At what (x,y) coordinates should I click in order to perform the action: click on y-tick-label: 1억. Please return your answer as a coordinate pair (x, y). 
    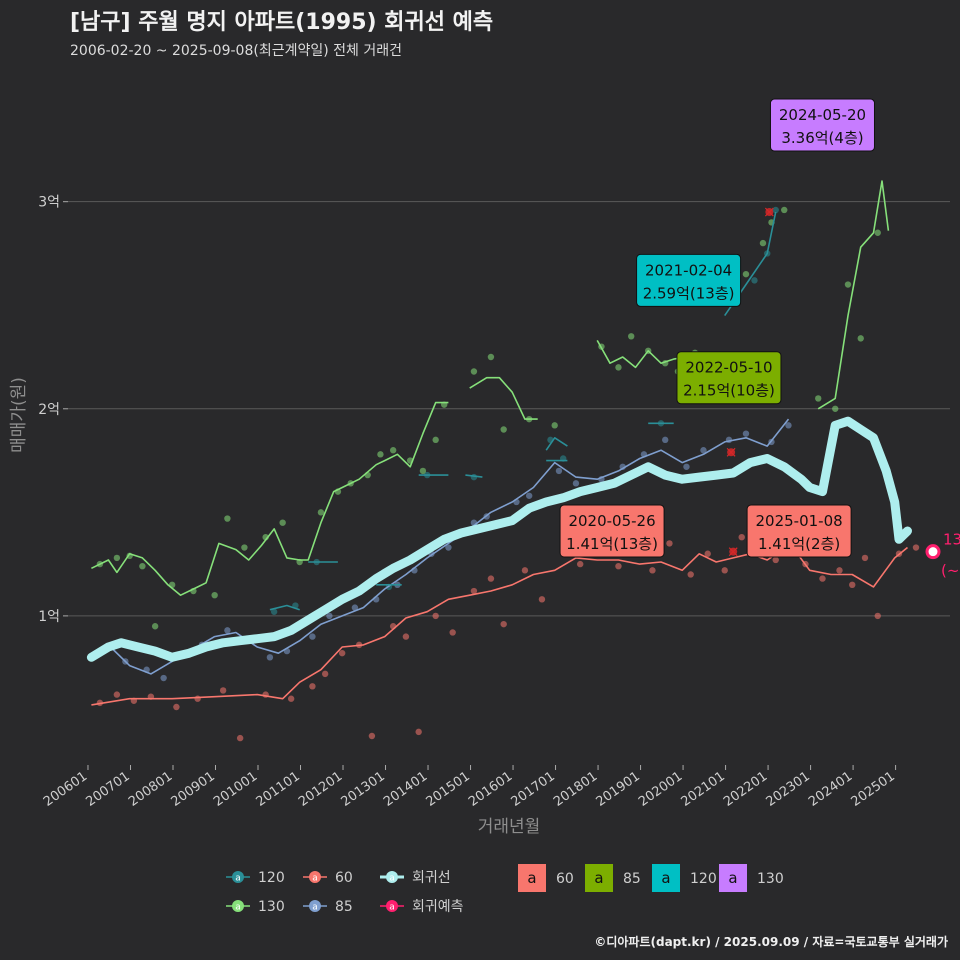
    Looking at the image, I should click on (49, 617).